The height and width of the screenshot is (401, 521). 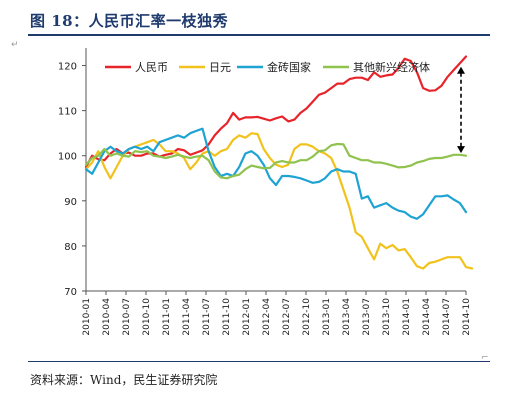 I want to click on legend-label-0: 人民币, so click(x=151, y=67).